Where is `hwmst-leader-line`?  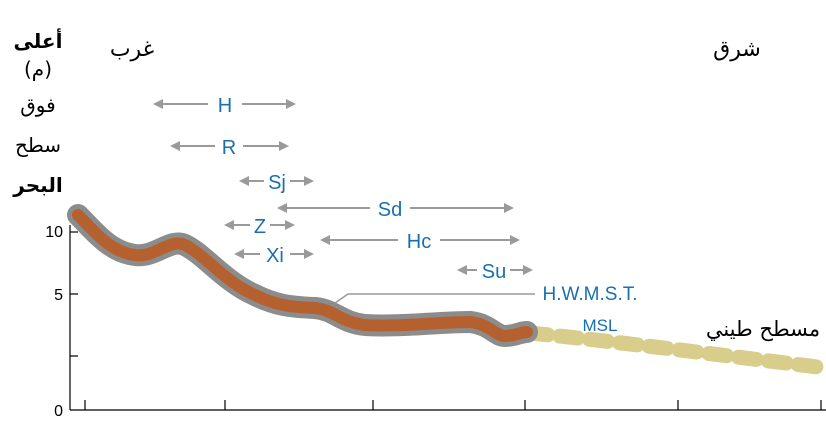
hwmst-leader-line is located at coordinates (434, 298).